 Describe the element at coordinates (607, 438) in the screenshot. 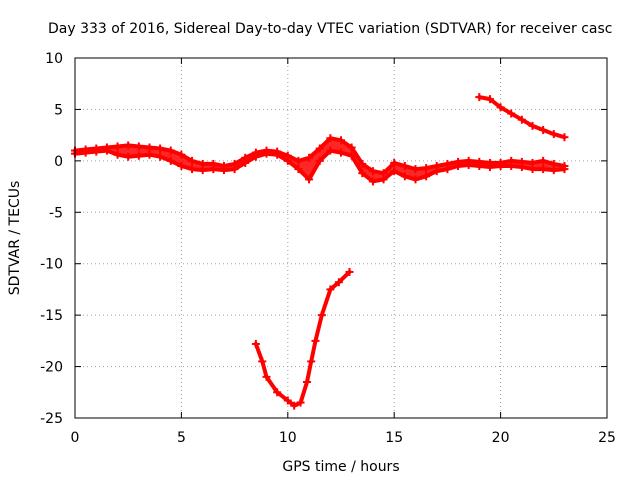

I see `x-tick-label: 25` at that location.